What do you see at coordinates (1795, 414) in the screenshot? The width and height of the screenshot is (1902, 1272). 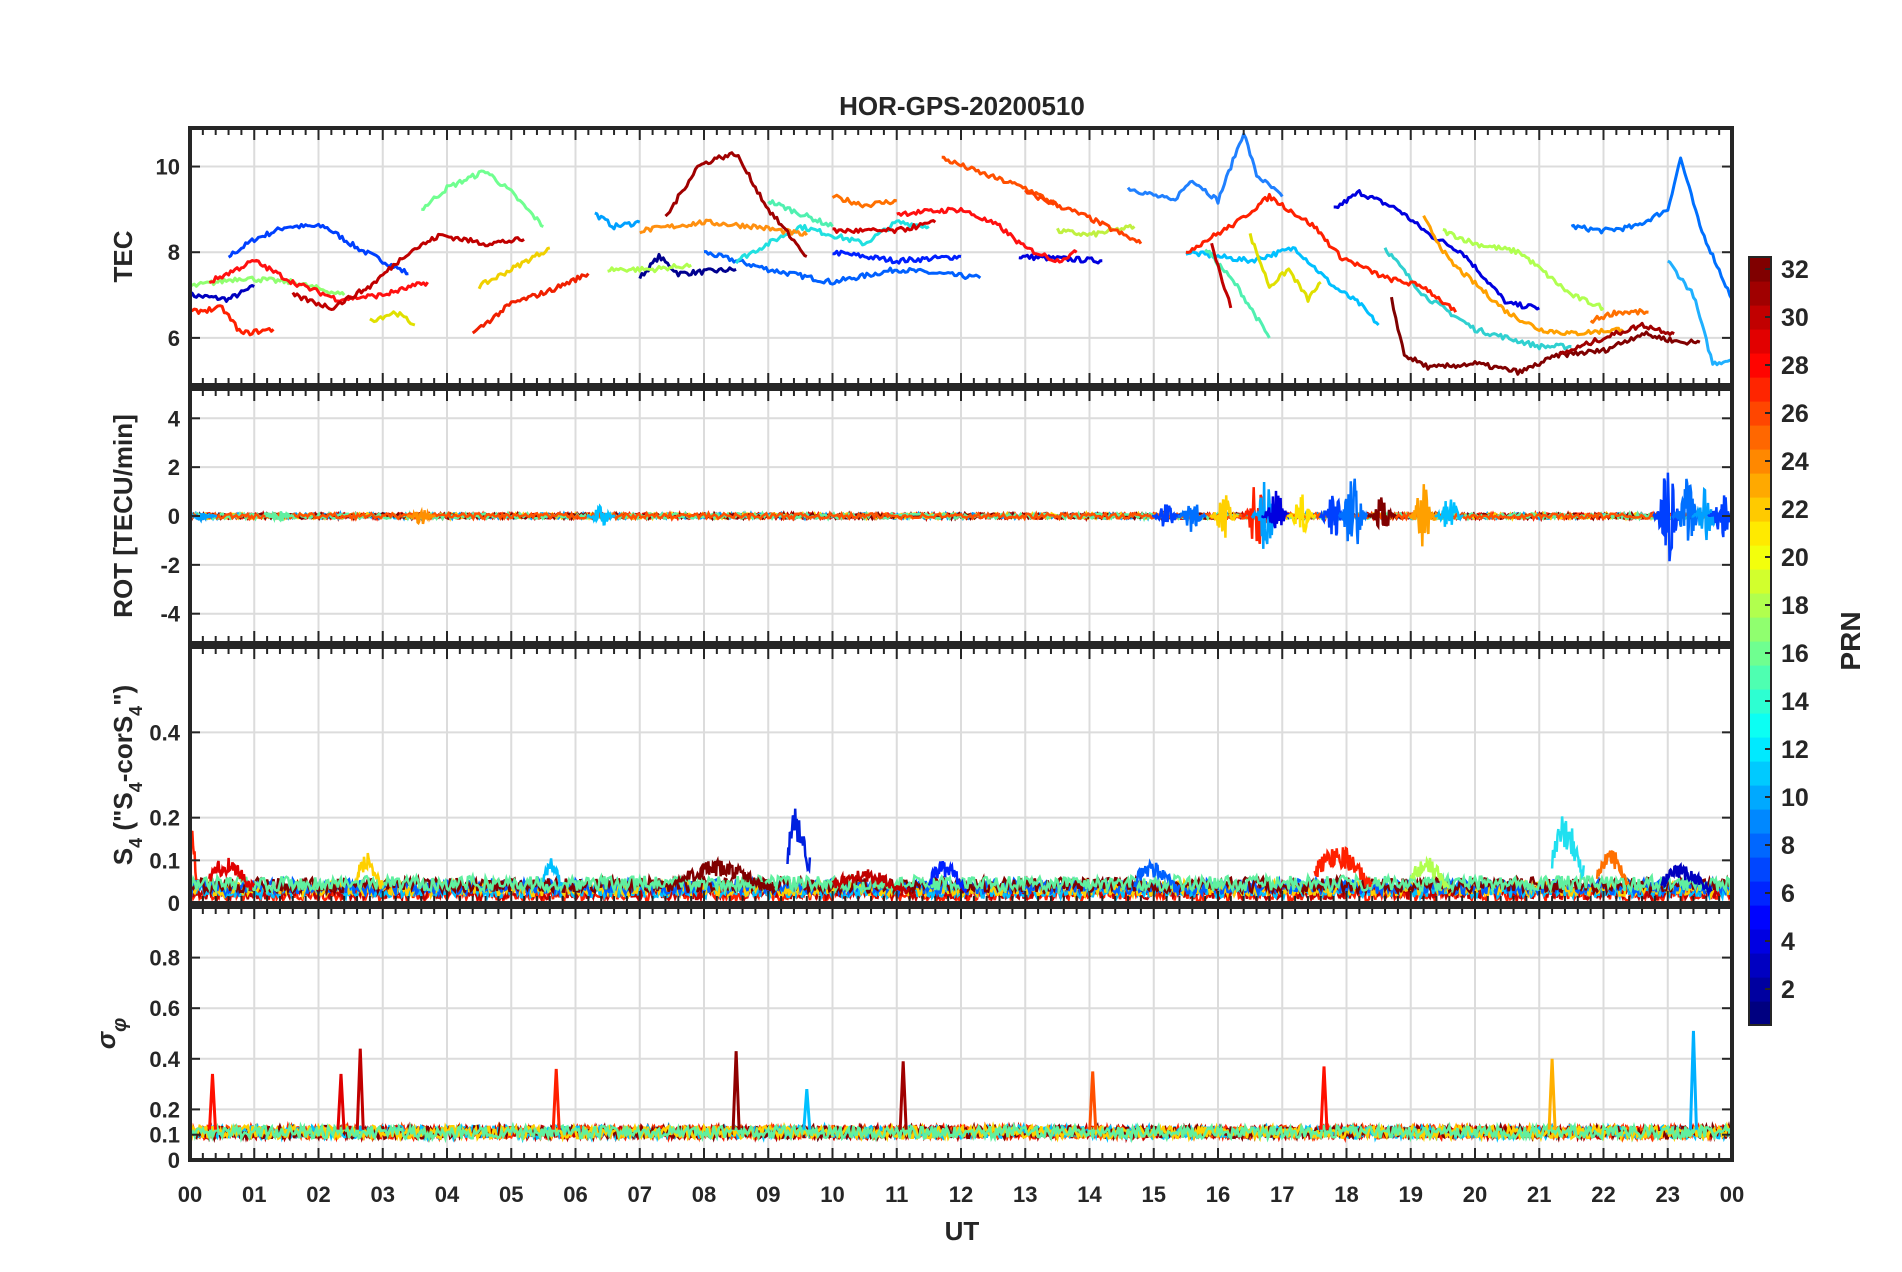 I see `colorbar-tick-label: 26` at bounding box center [1795, 414].